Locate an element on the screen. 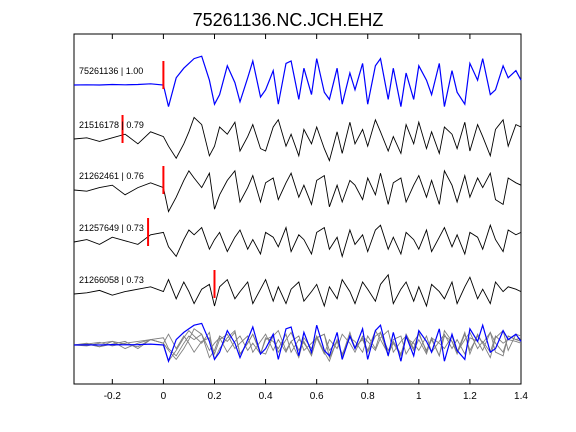 This screenshot has width=576, height=432. x-tick-label: 0.2 is located at coordinates (215, 396).